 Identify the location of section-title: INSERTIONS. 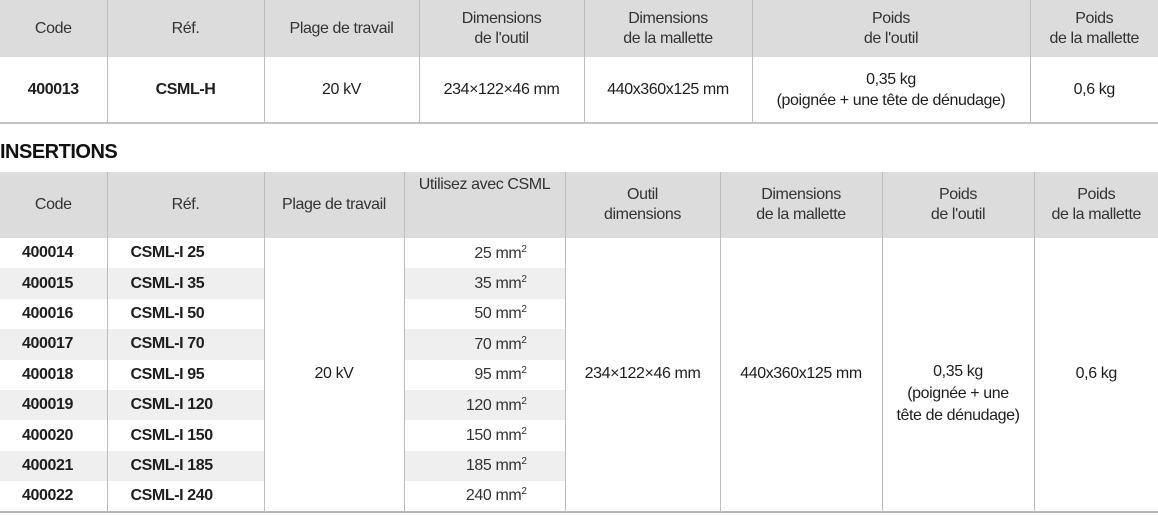
(59, 152).